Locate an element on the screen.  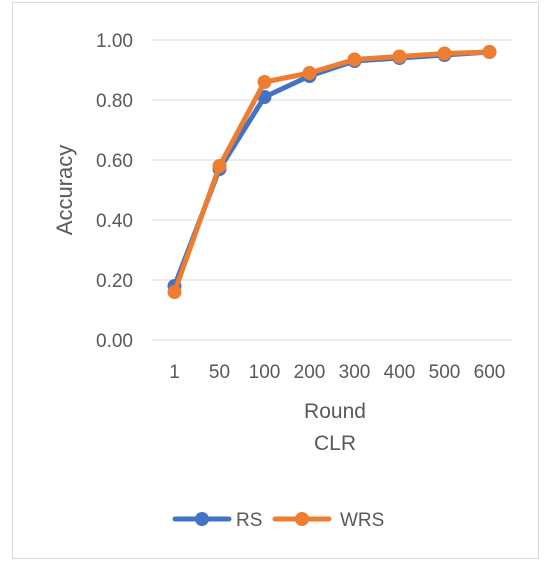
y-tick-label: 0.80 is located at coordinates (114, 101).